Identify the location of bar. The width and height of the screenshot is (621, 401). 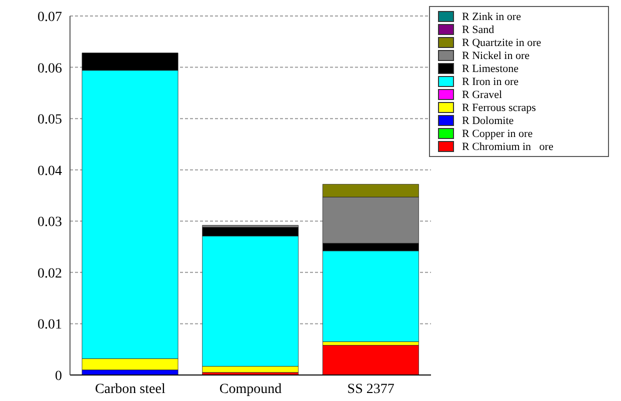
(370, 360).